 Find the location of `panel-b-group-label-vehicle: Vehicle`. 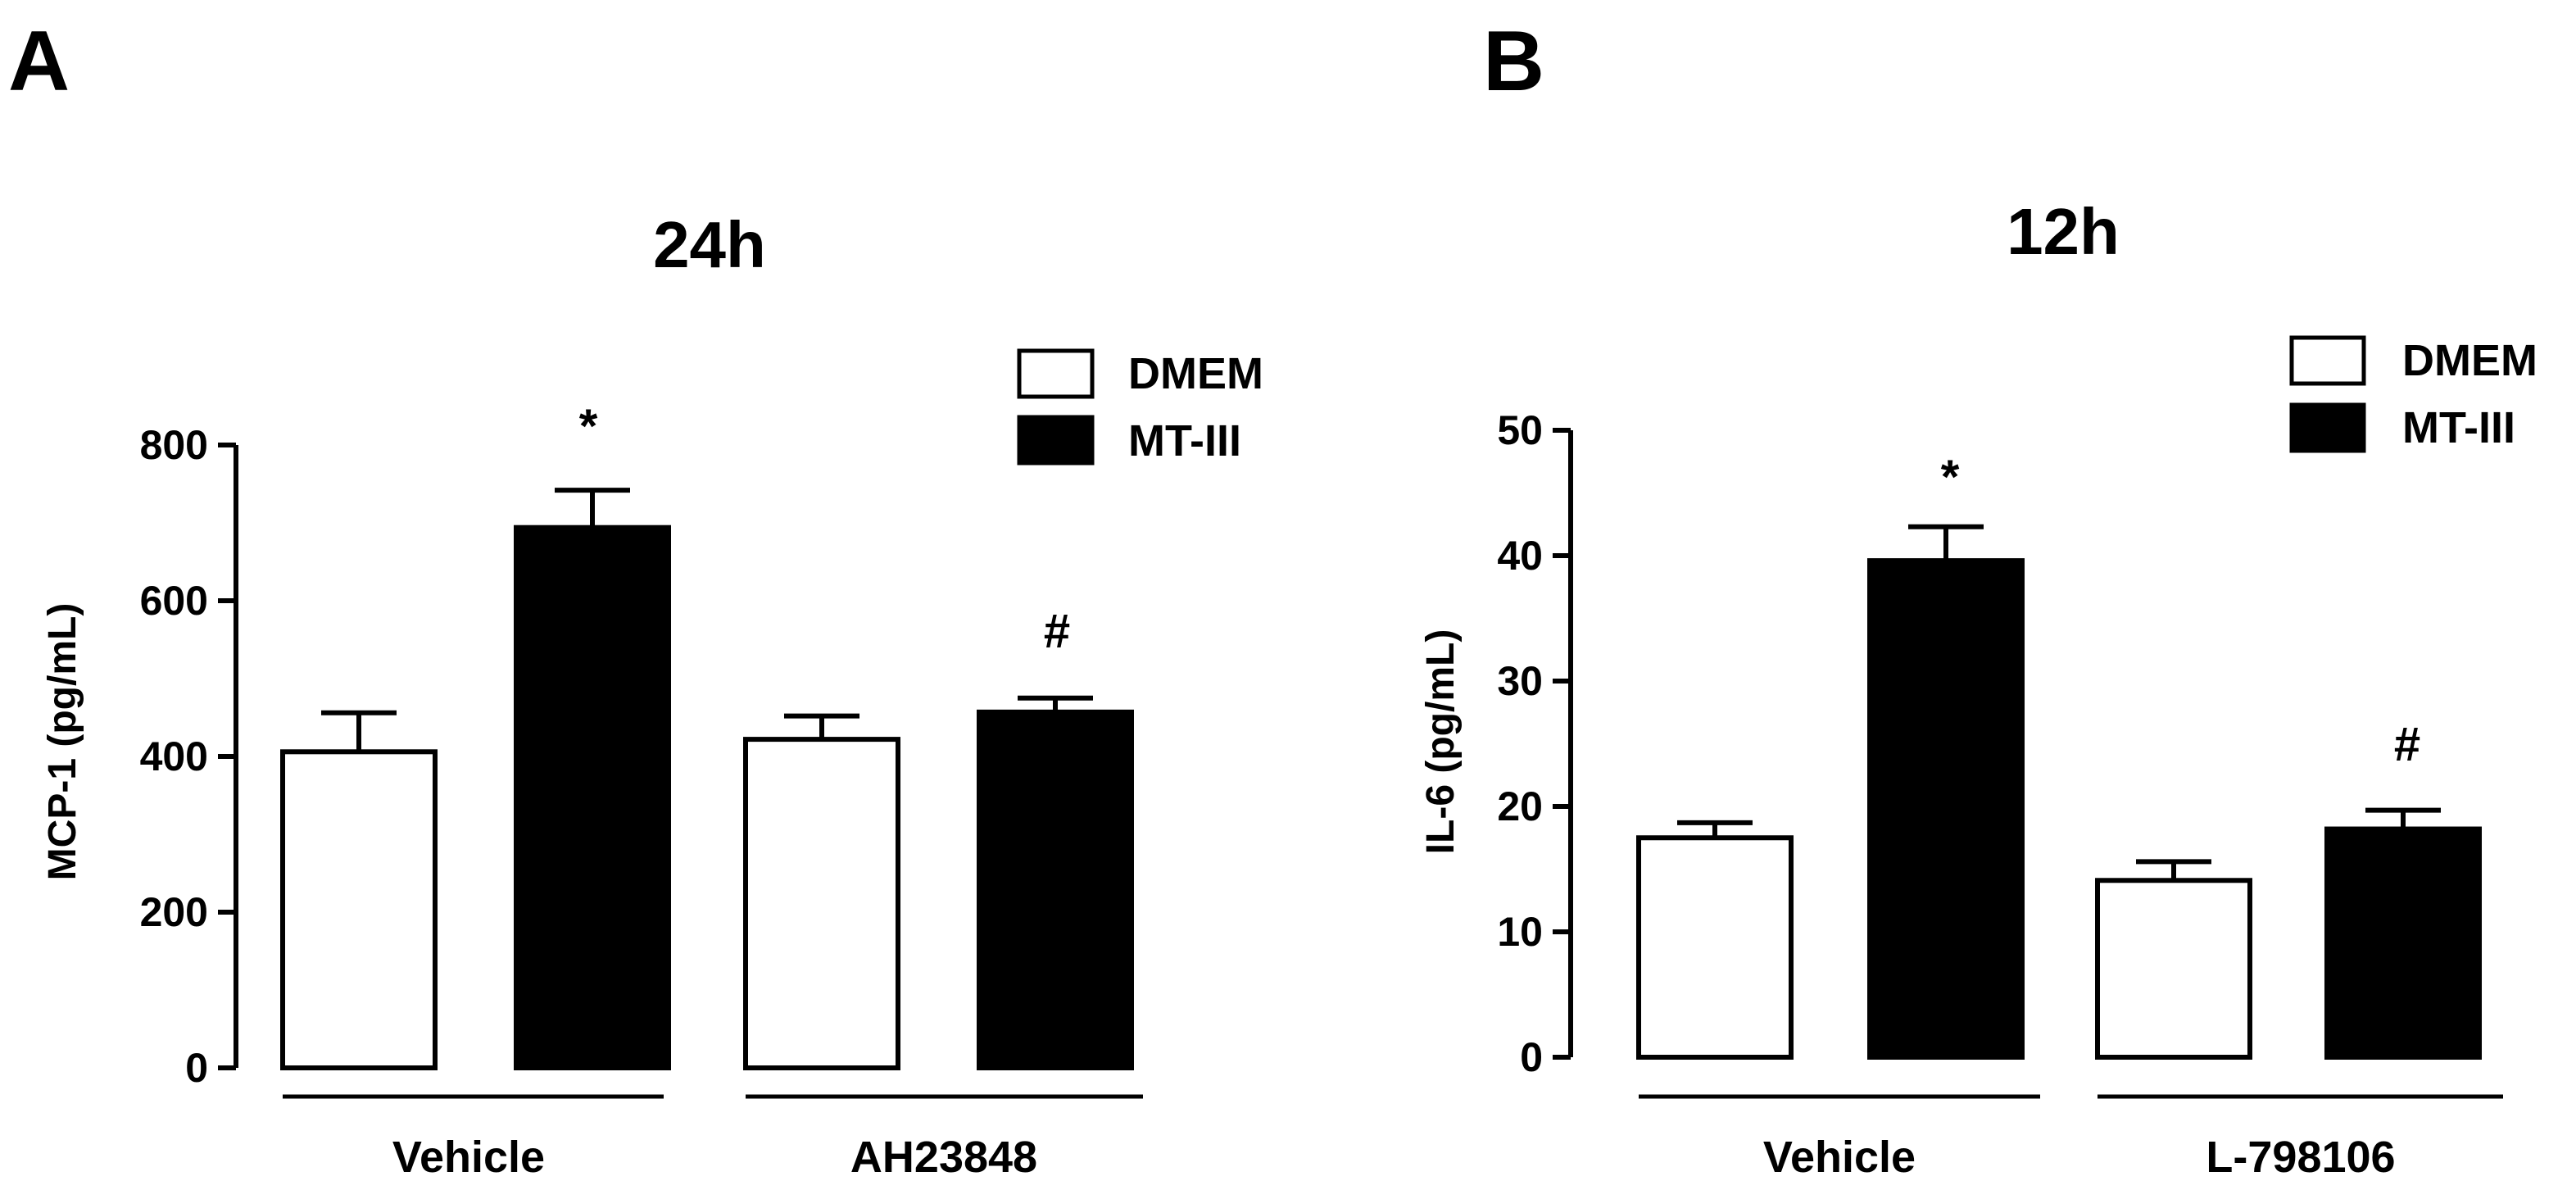

panel-b-group-label-vehicle: Vehicle is located at coordinates (1840, 1157).